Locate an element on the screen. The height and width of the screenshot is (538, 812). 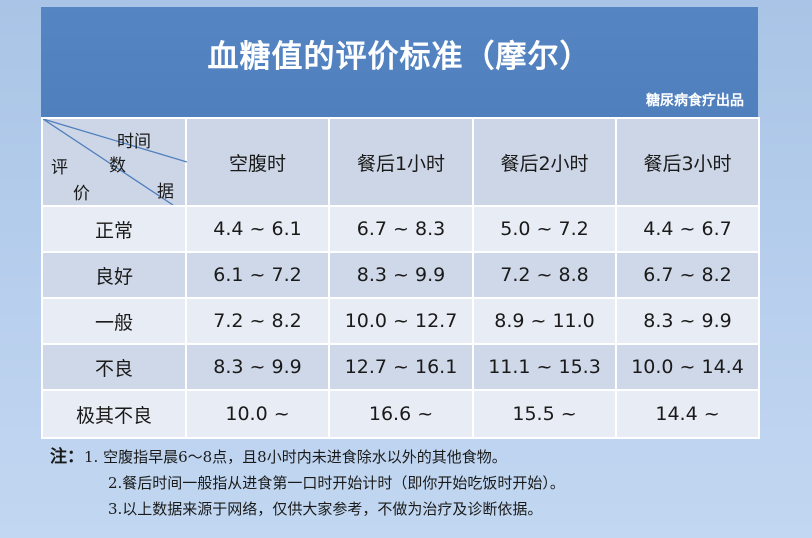
table-cell: 14.4 ~ is located at coordinates (687, 414).